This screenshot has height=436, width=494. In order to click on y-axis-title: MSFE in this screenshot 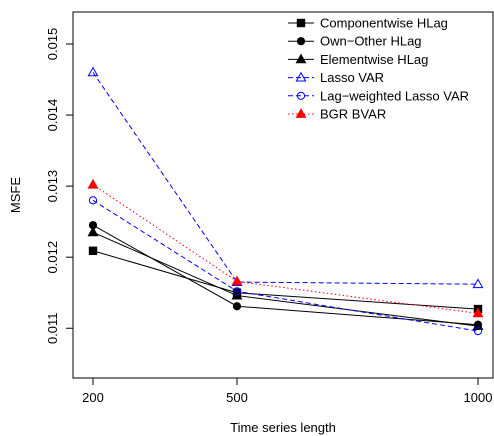, I will do `click(15, 195)`.